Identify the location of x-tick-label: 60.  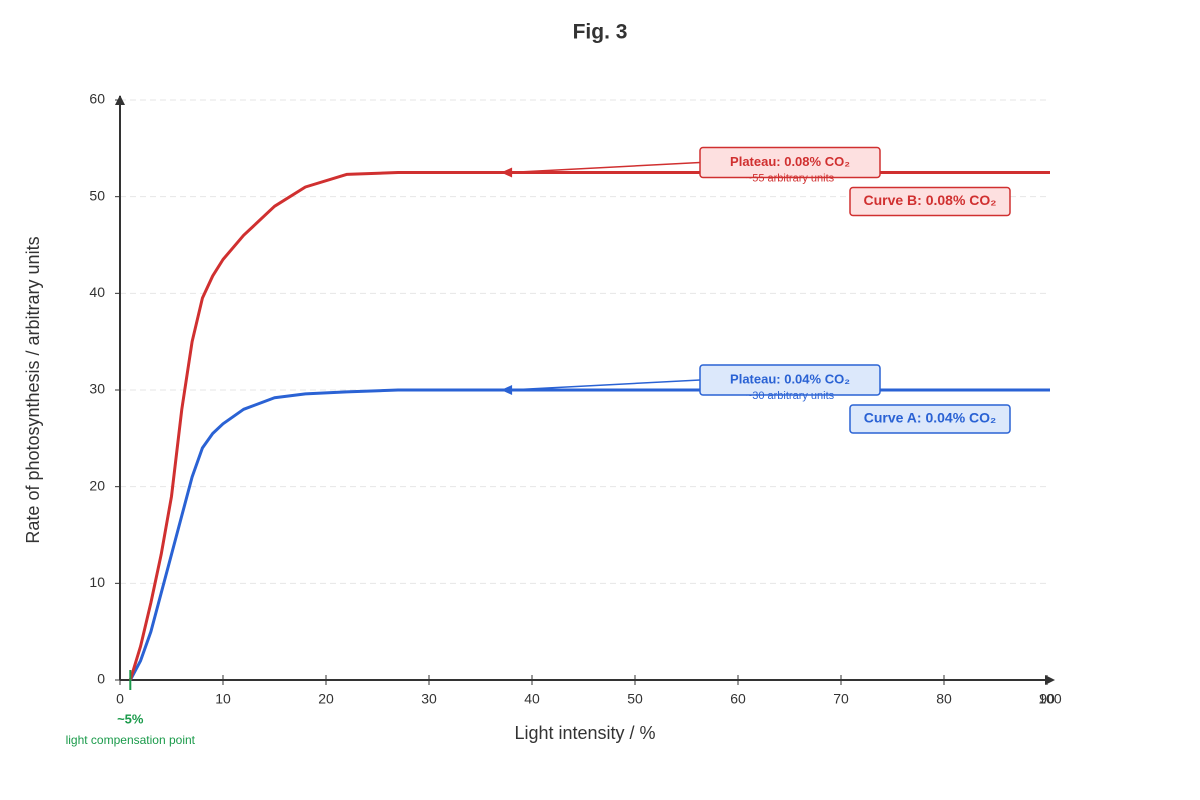
(738, 699).